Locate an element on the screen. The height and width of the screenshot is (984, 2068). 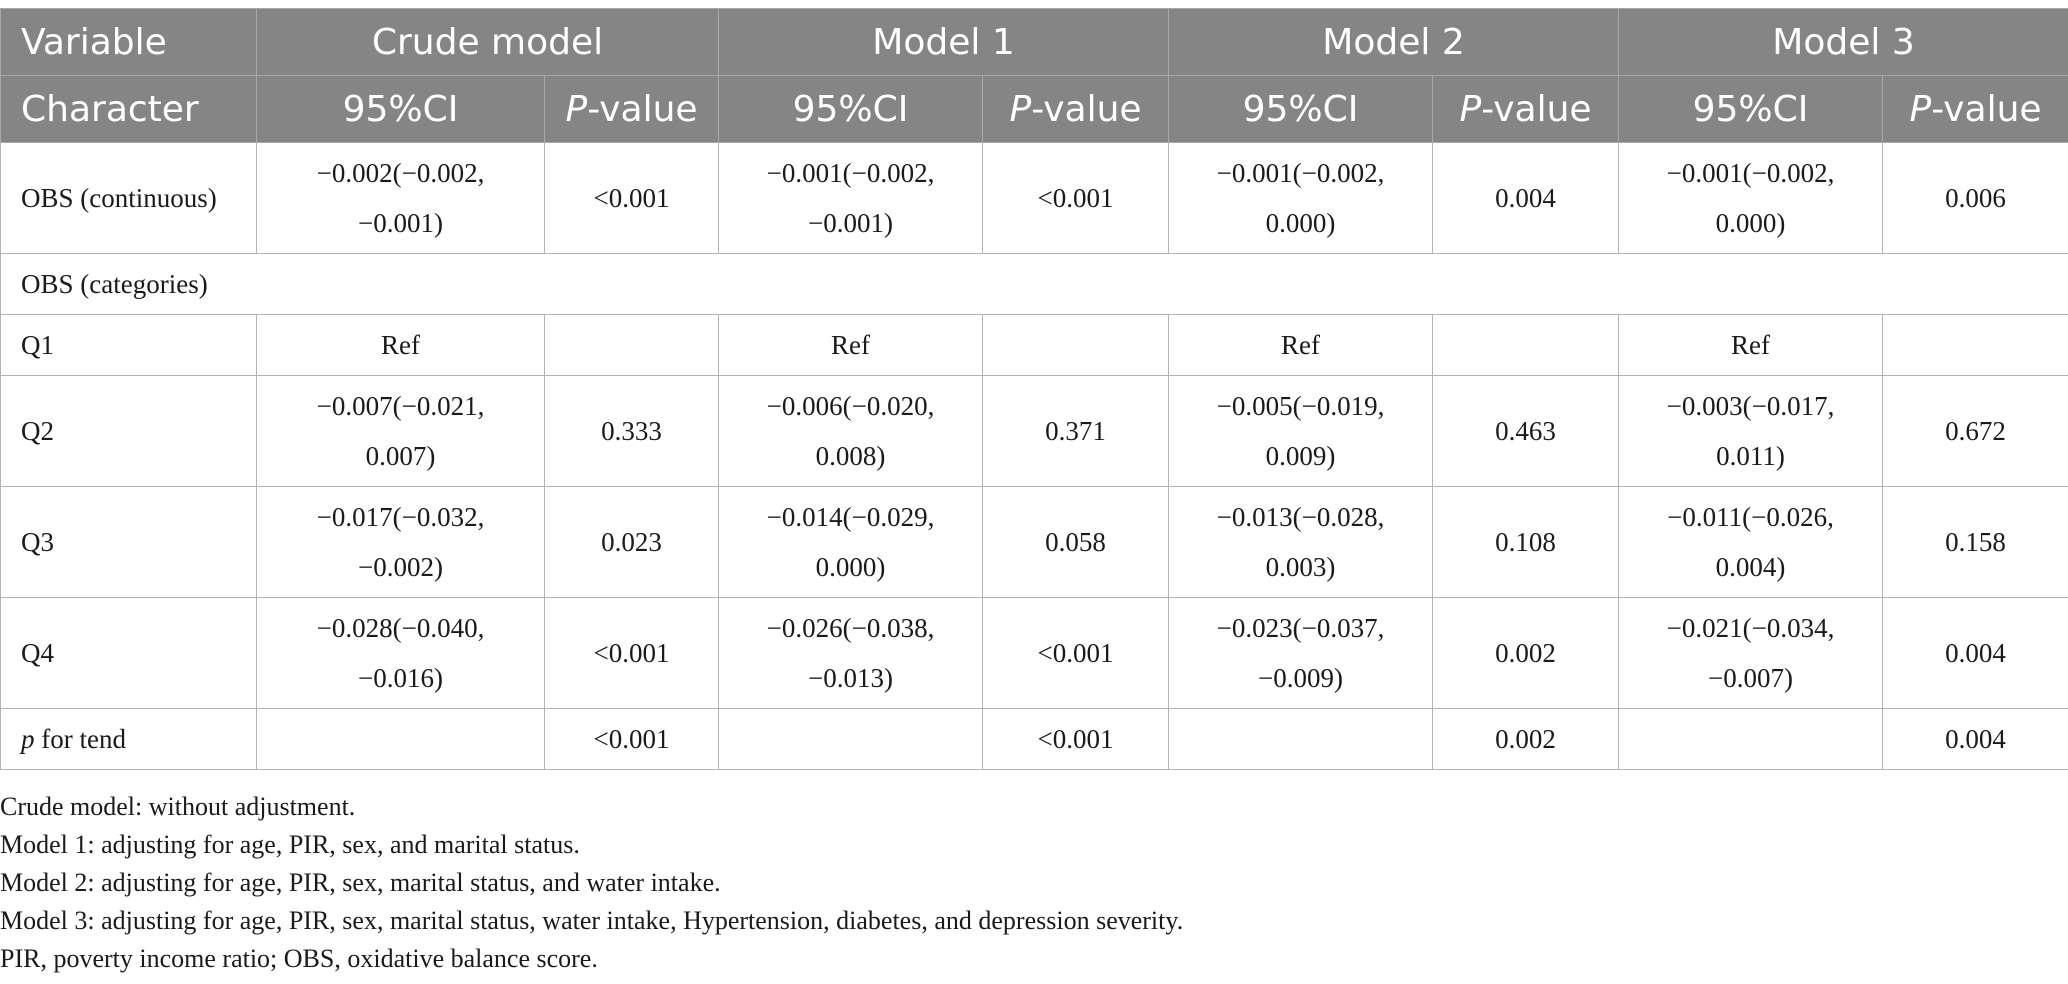
row-label: Q4 is located at coordinates (128, 653).